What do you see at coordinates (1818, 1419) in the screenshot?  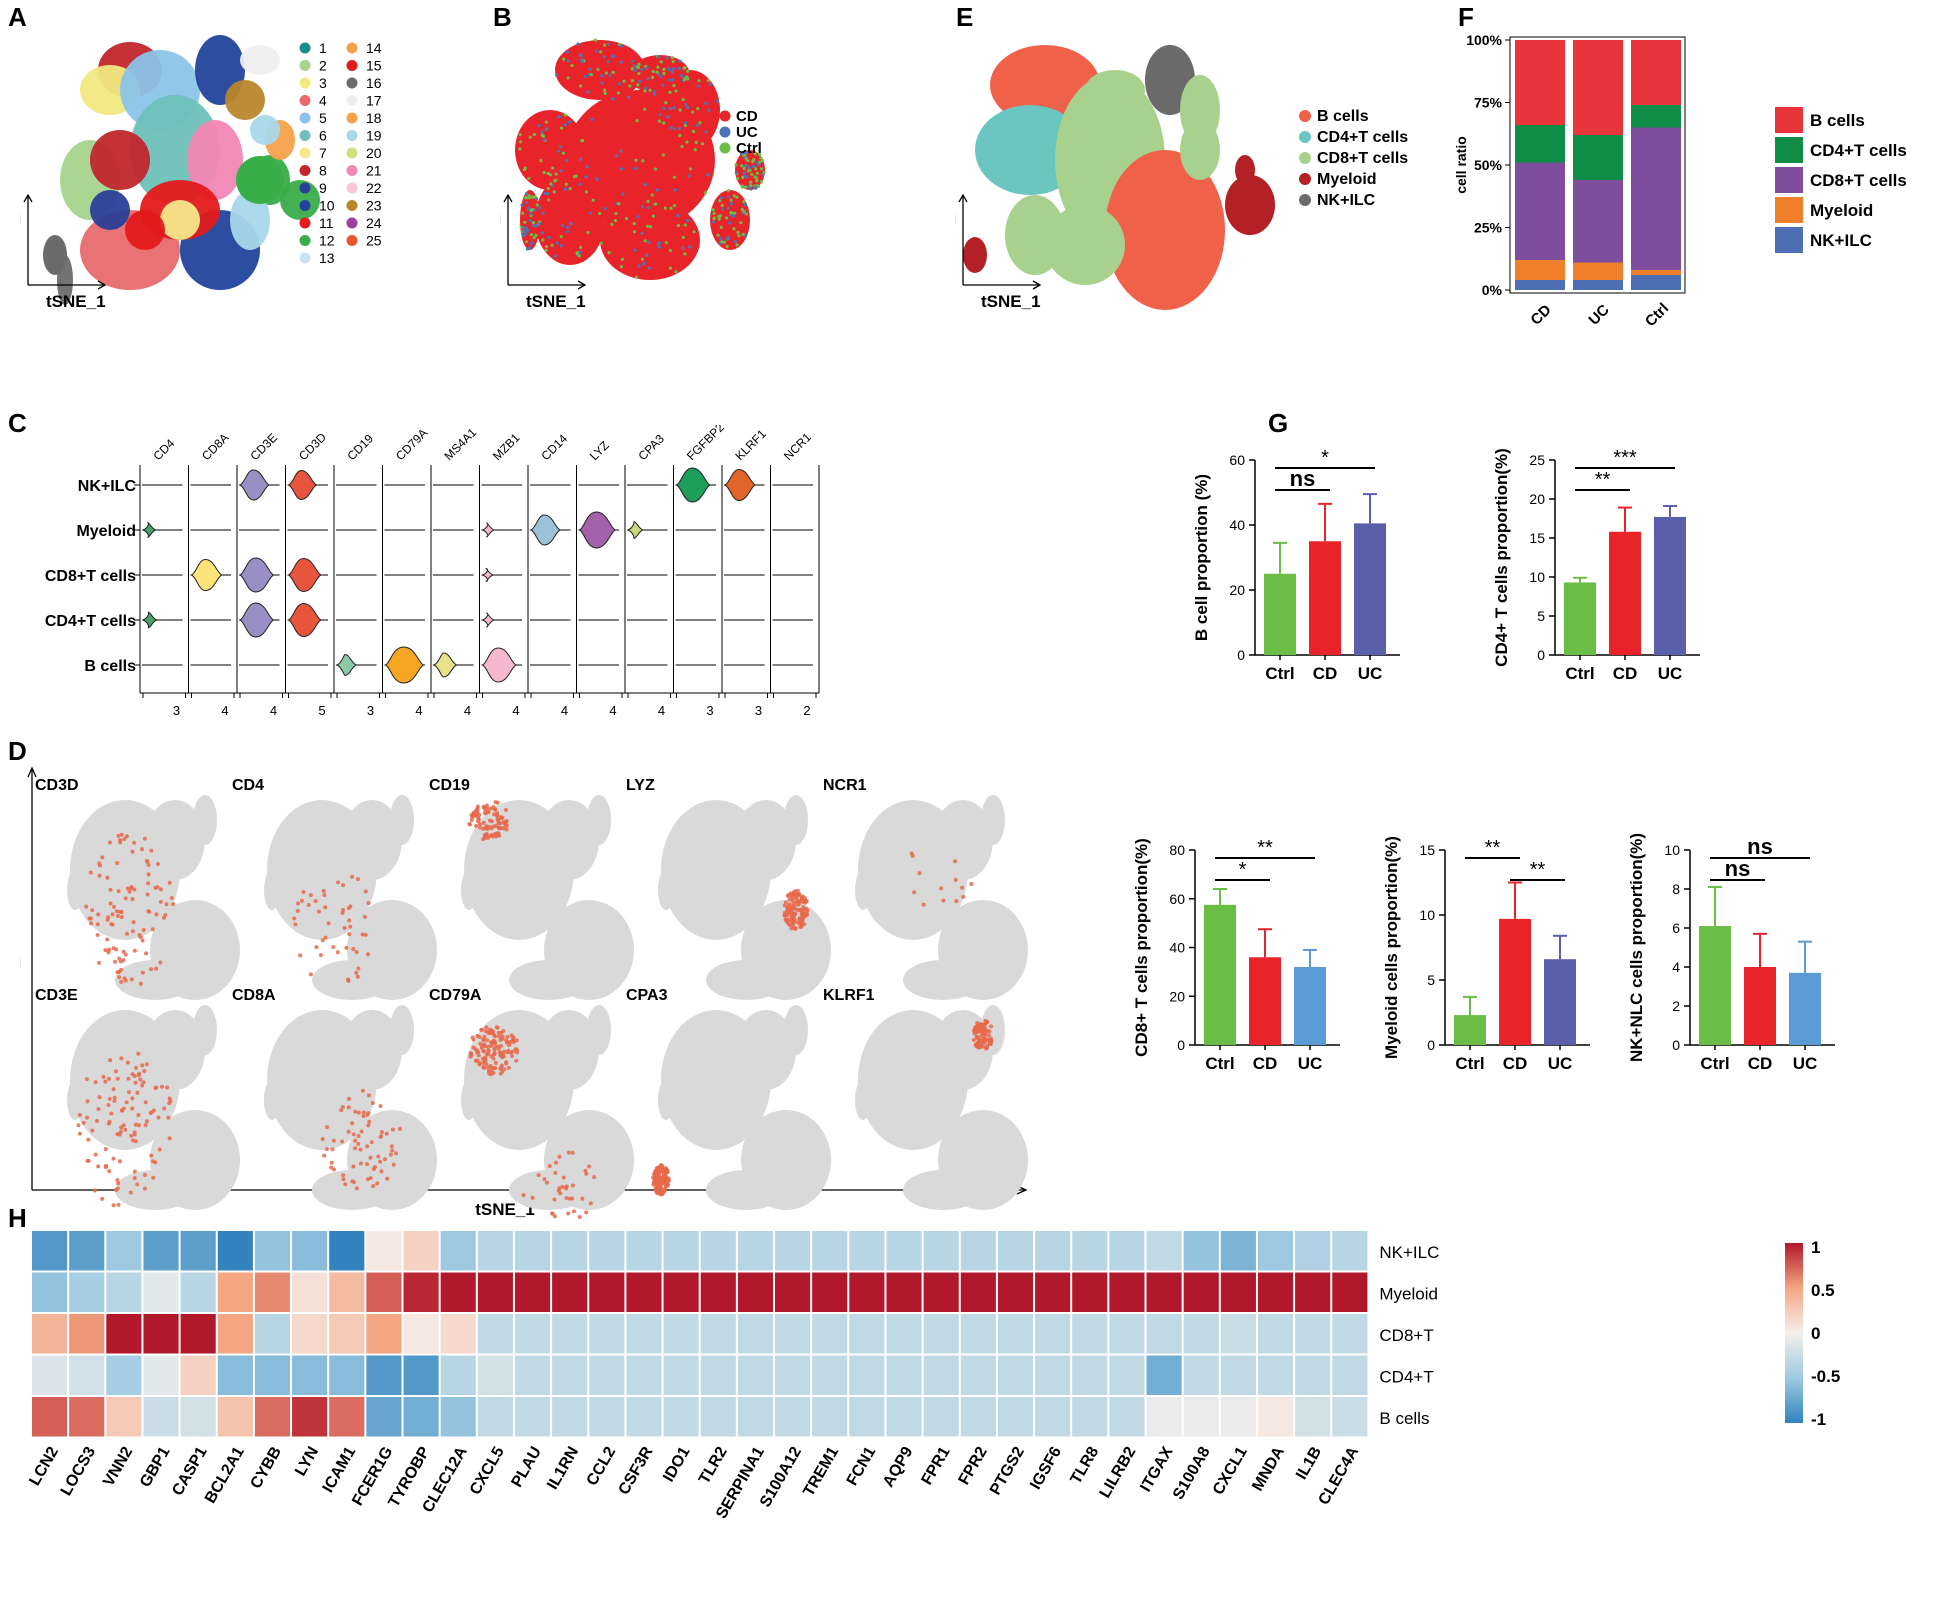 I see `colorbar-tick-label: -1` at bounding box center [1818, 1419].